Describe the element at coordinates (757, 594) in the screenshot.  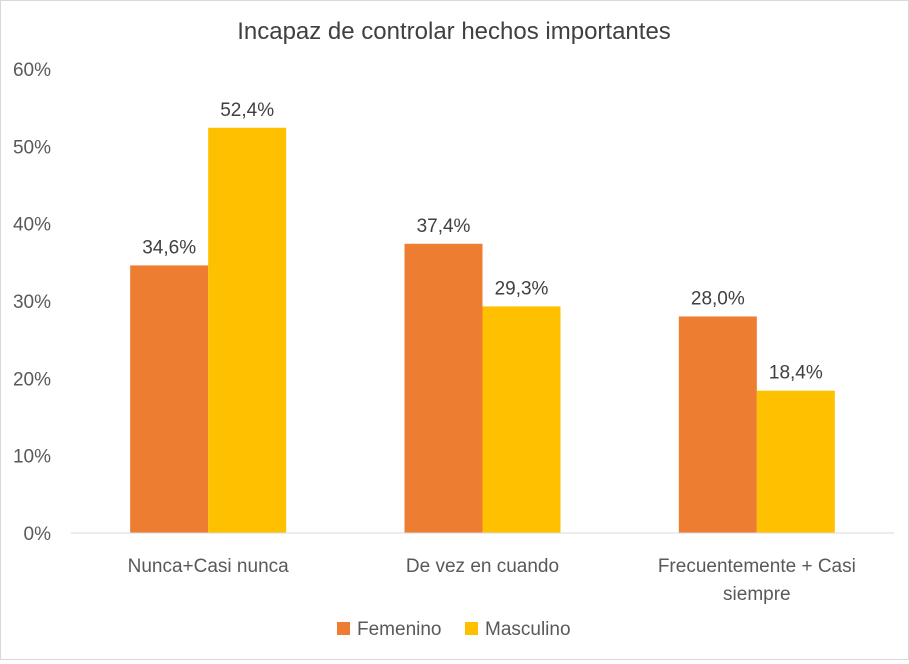
I see `x-tick-label: siempre` at that location.